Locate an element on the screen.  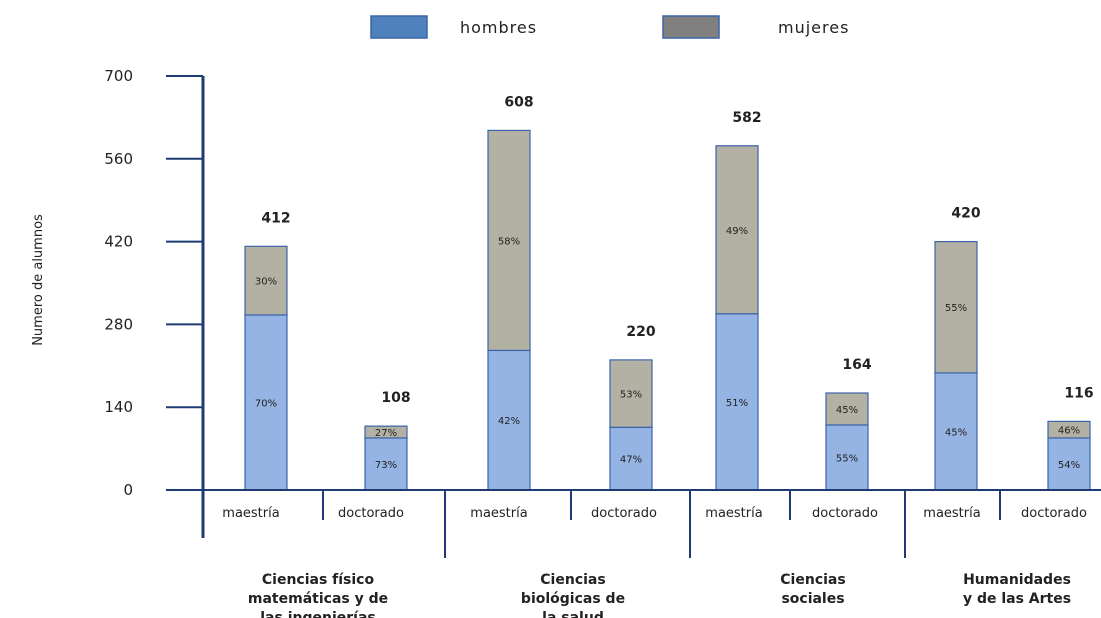
pct-label-mujeres: 49% is located at coordinates (737, 231).